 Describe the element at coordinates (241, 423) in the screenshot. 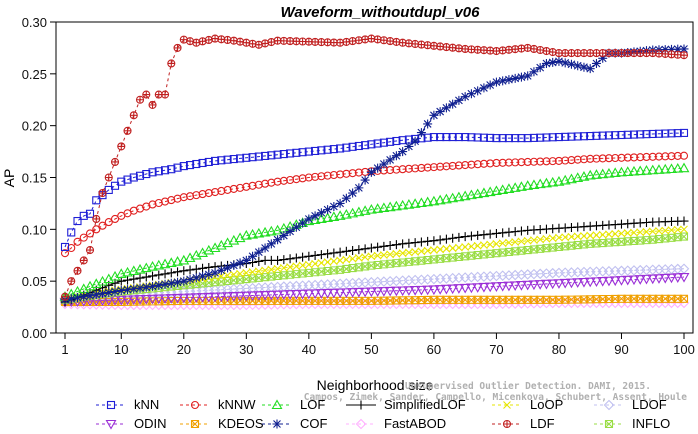

I see `legend-label: KDEOS` at that location.